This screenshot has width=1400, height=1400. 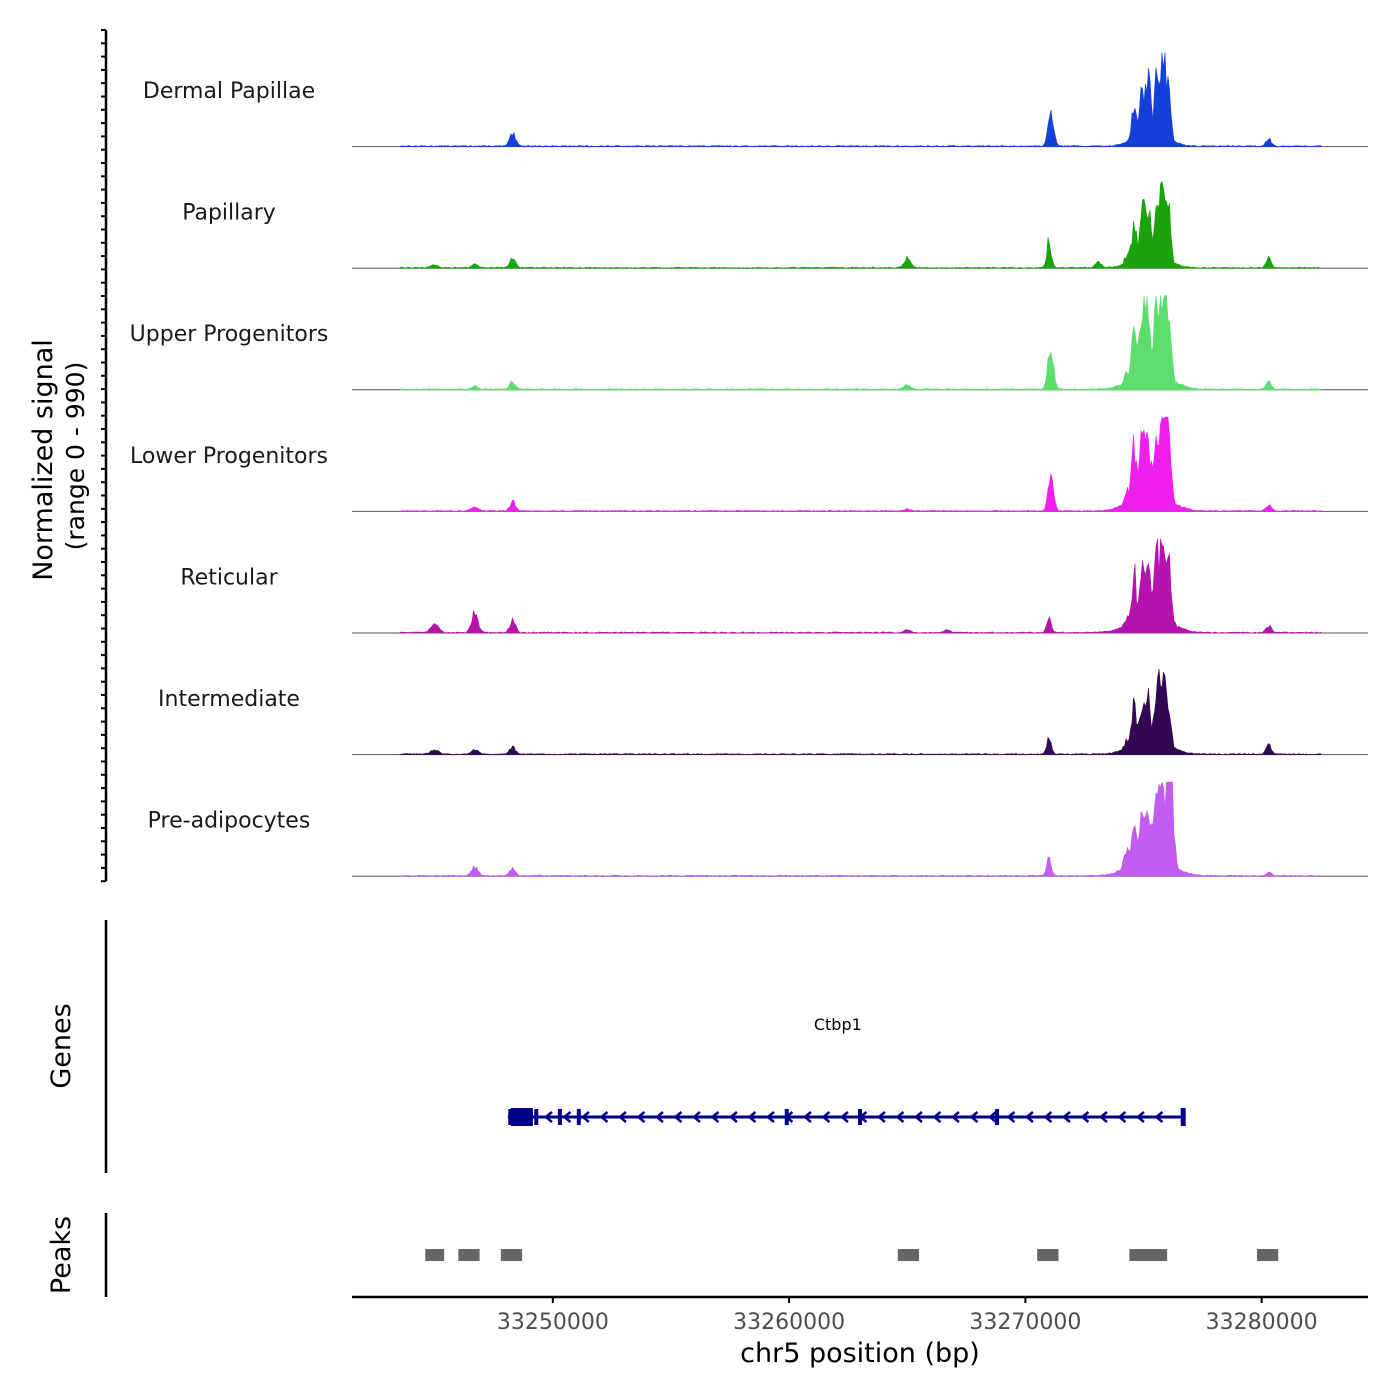 What do you see at coordinates (229, 213) in the screenshot?
I see `track-label: Papillary` at bounding box center [229, 213].